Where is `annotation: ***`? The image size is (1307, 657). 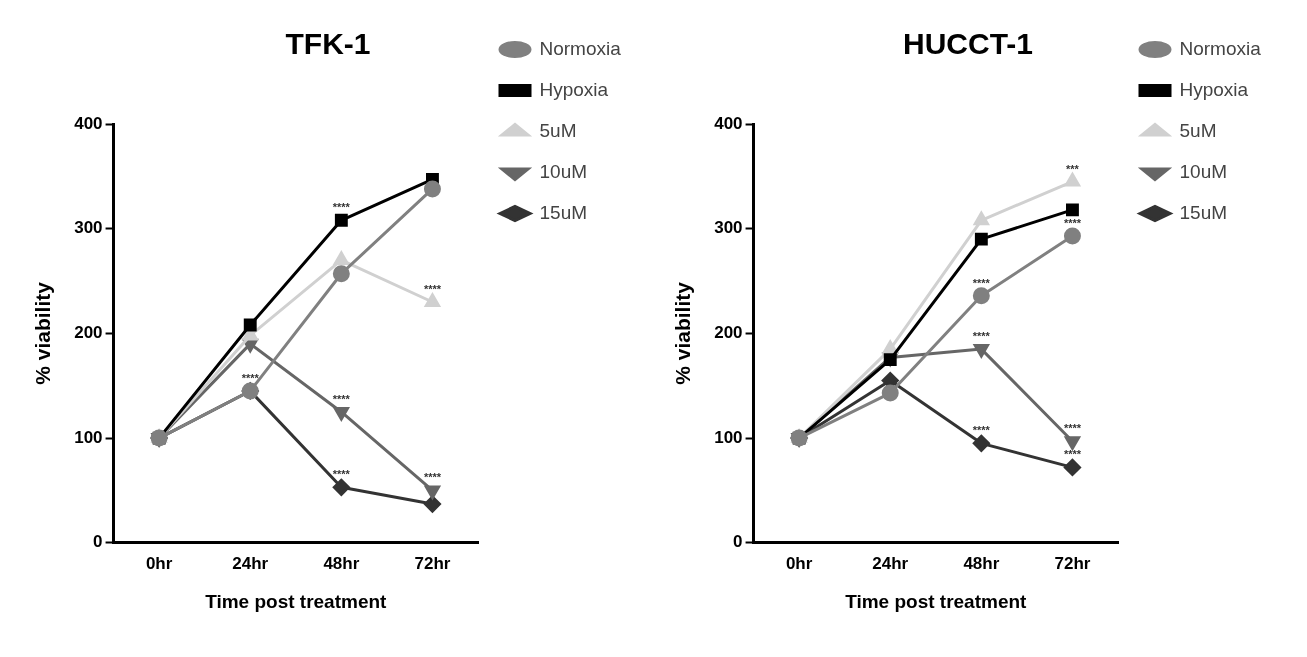 annotation: *** is located at coordinates (1073, 168).